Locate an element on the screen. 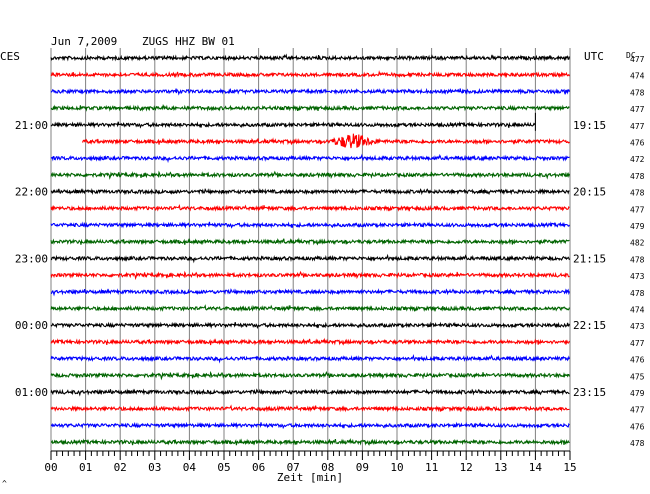 Image resolution: width=650 pixels, height=494 pixels. dc-offset-label-9: 477 is located at coordinates (637, 209).